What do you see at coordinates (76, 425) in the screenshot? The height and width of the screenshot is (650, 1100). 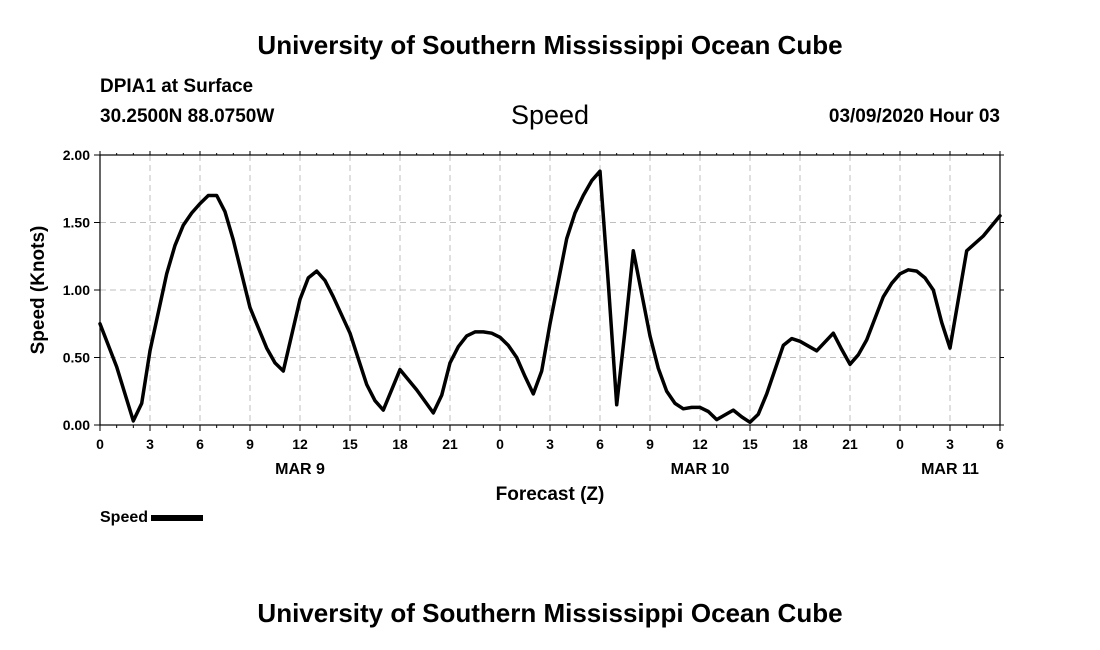 I see `y-tick-label: 0.00` at bounding box center [76, 425].